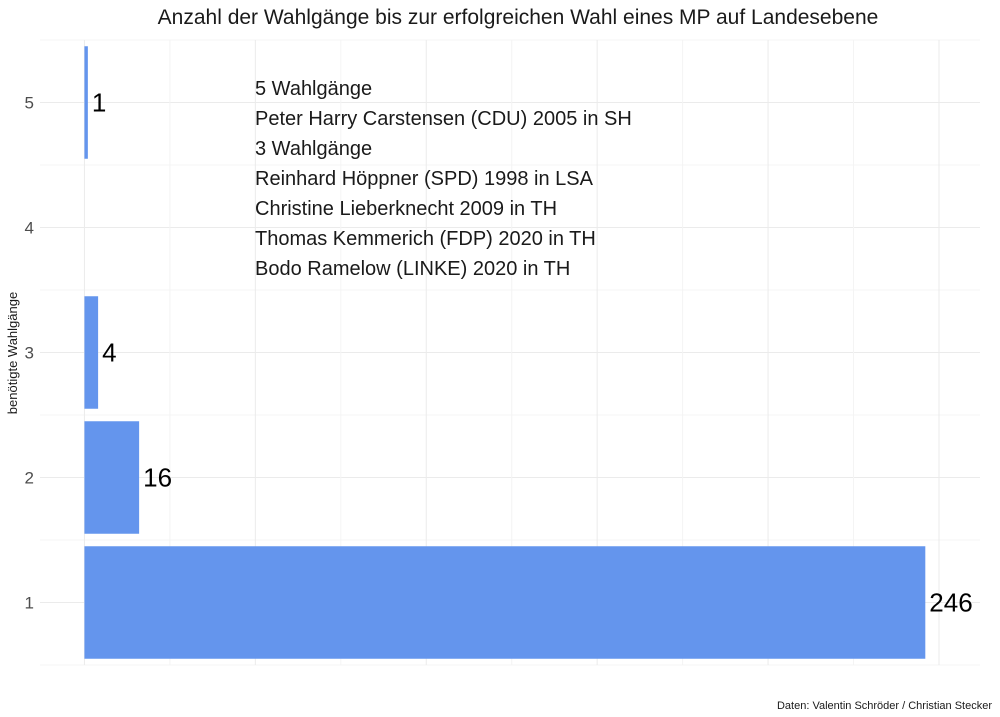 The height and width of the screenshot is (717, 1000). I want to click on annotation-line: Christine Lieberknecht 2009 in TH, so click(406, 209).